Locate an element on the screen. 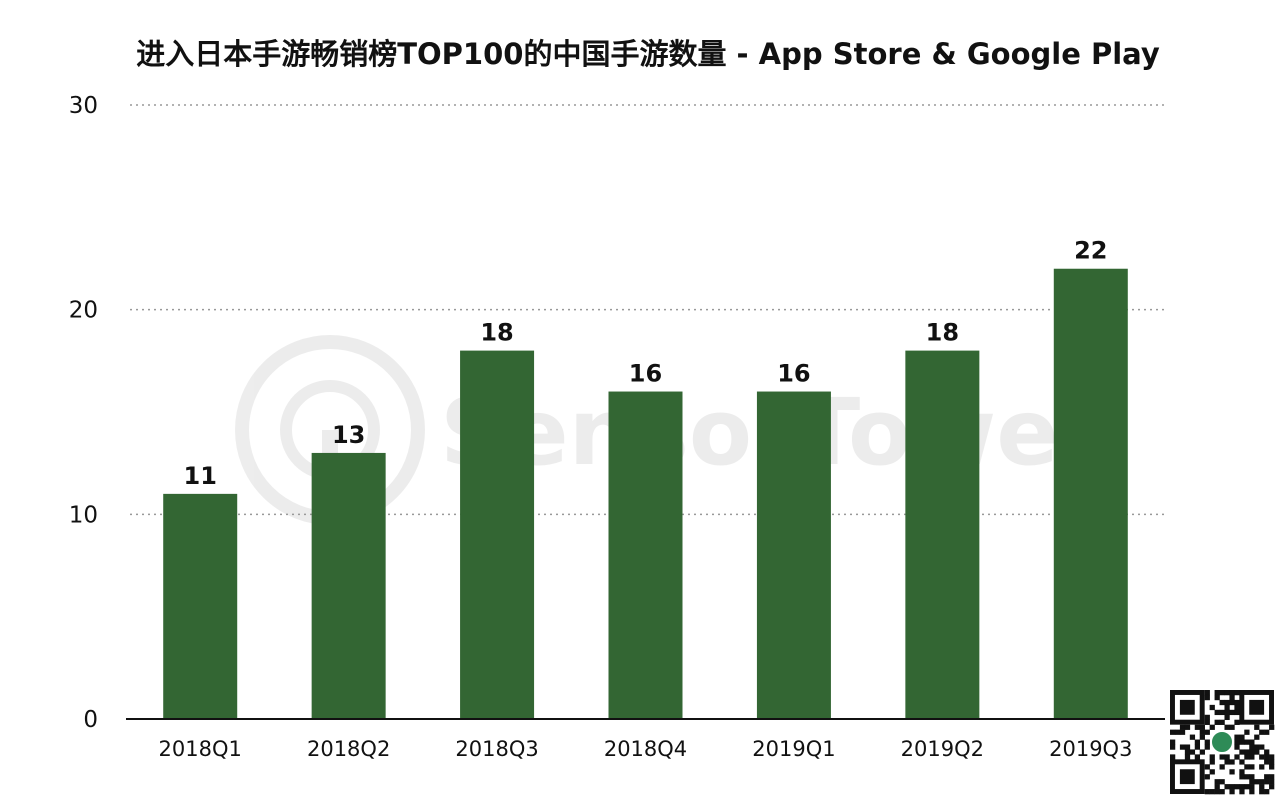  data-label: 18 is located at coordinates (942, 333).